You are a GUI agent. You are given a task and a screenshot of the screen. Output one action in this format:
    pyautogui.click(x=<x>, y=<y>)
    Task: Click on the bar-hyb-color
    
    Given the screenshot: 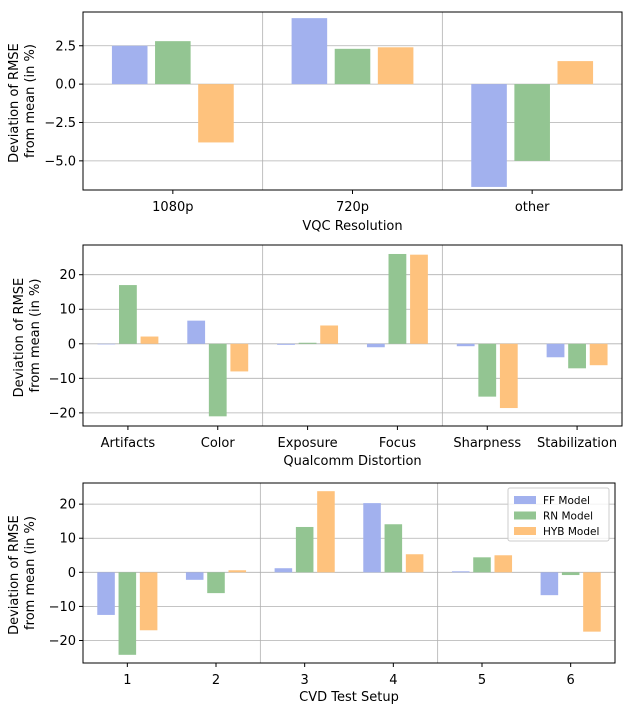 What is the action you would take?
    pyautogui.click(x=239, y=357)
    